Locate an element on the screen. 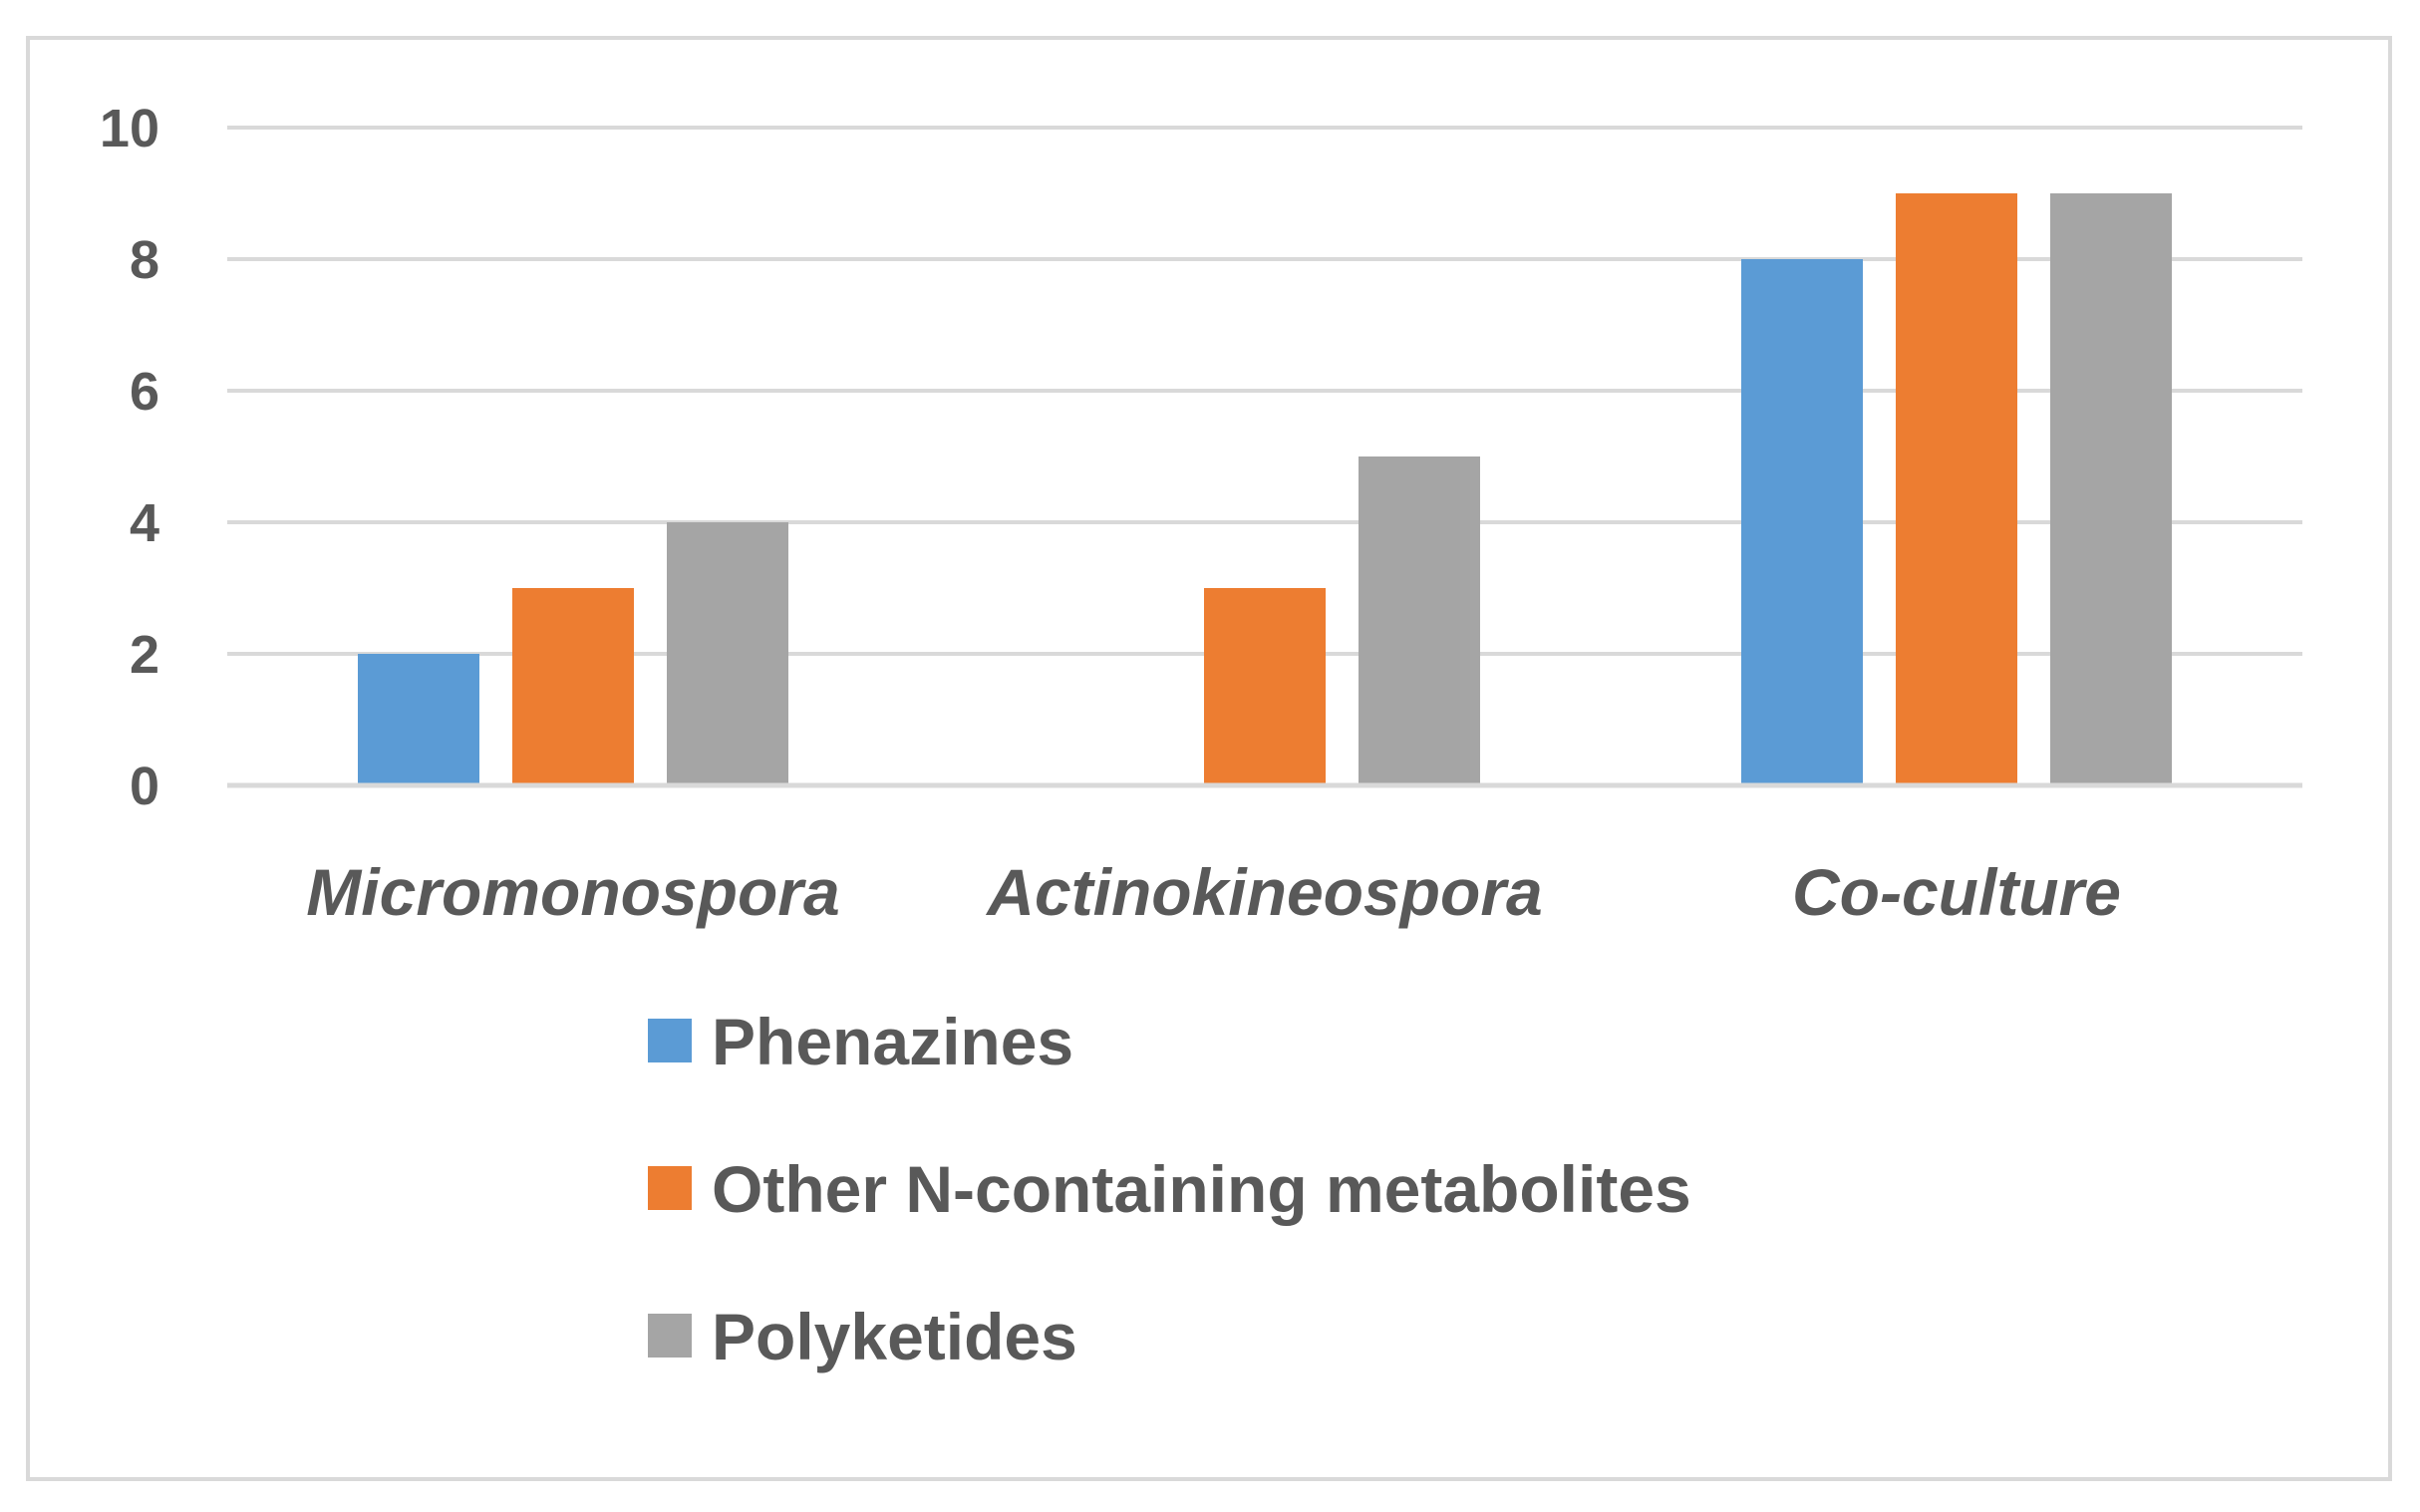 This screenshot has height=1512, width=2420. y-tick-label: 4 is located at coordinates (144, 523).